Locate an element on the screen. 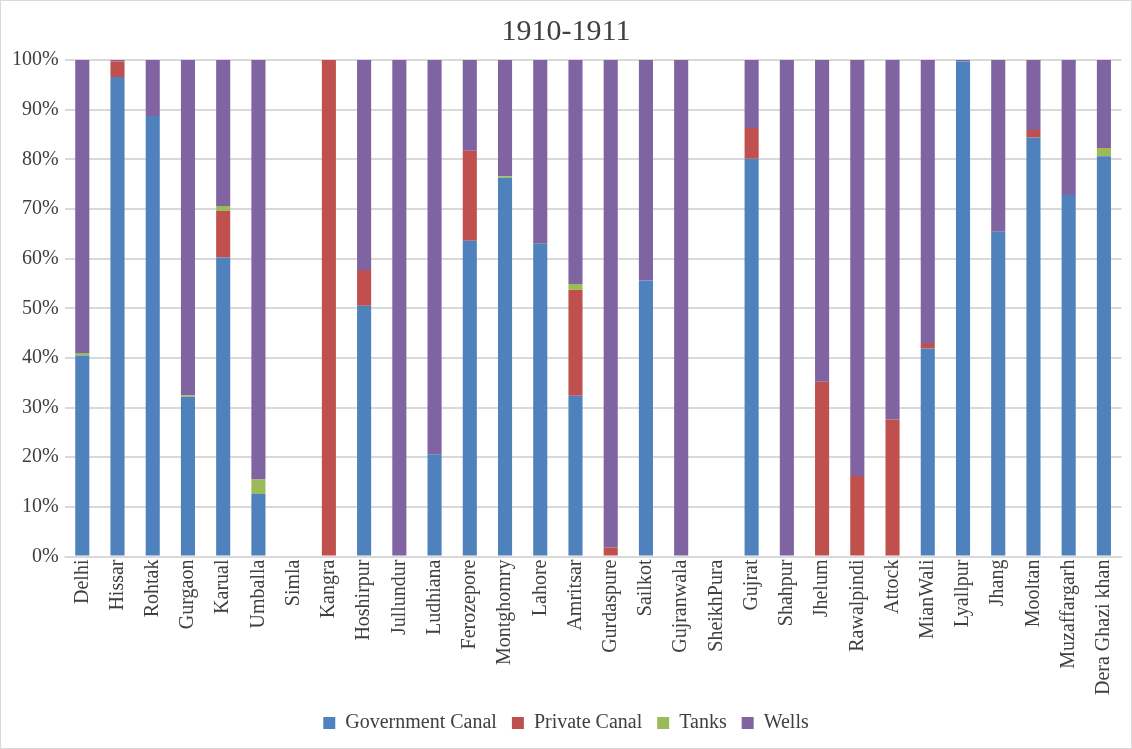 This screenshot has height=749, width=1132. x-tick-label: Montghomry is located at coordinates (504, 612).